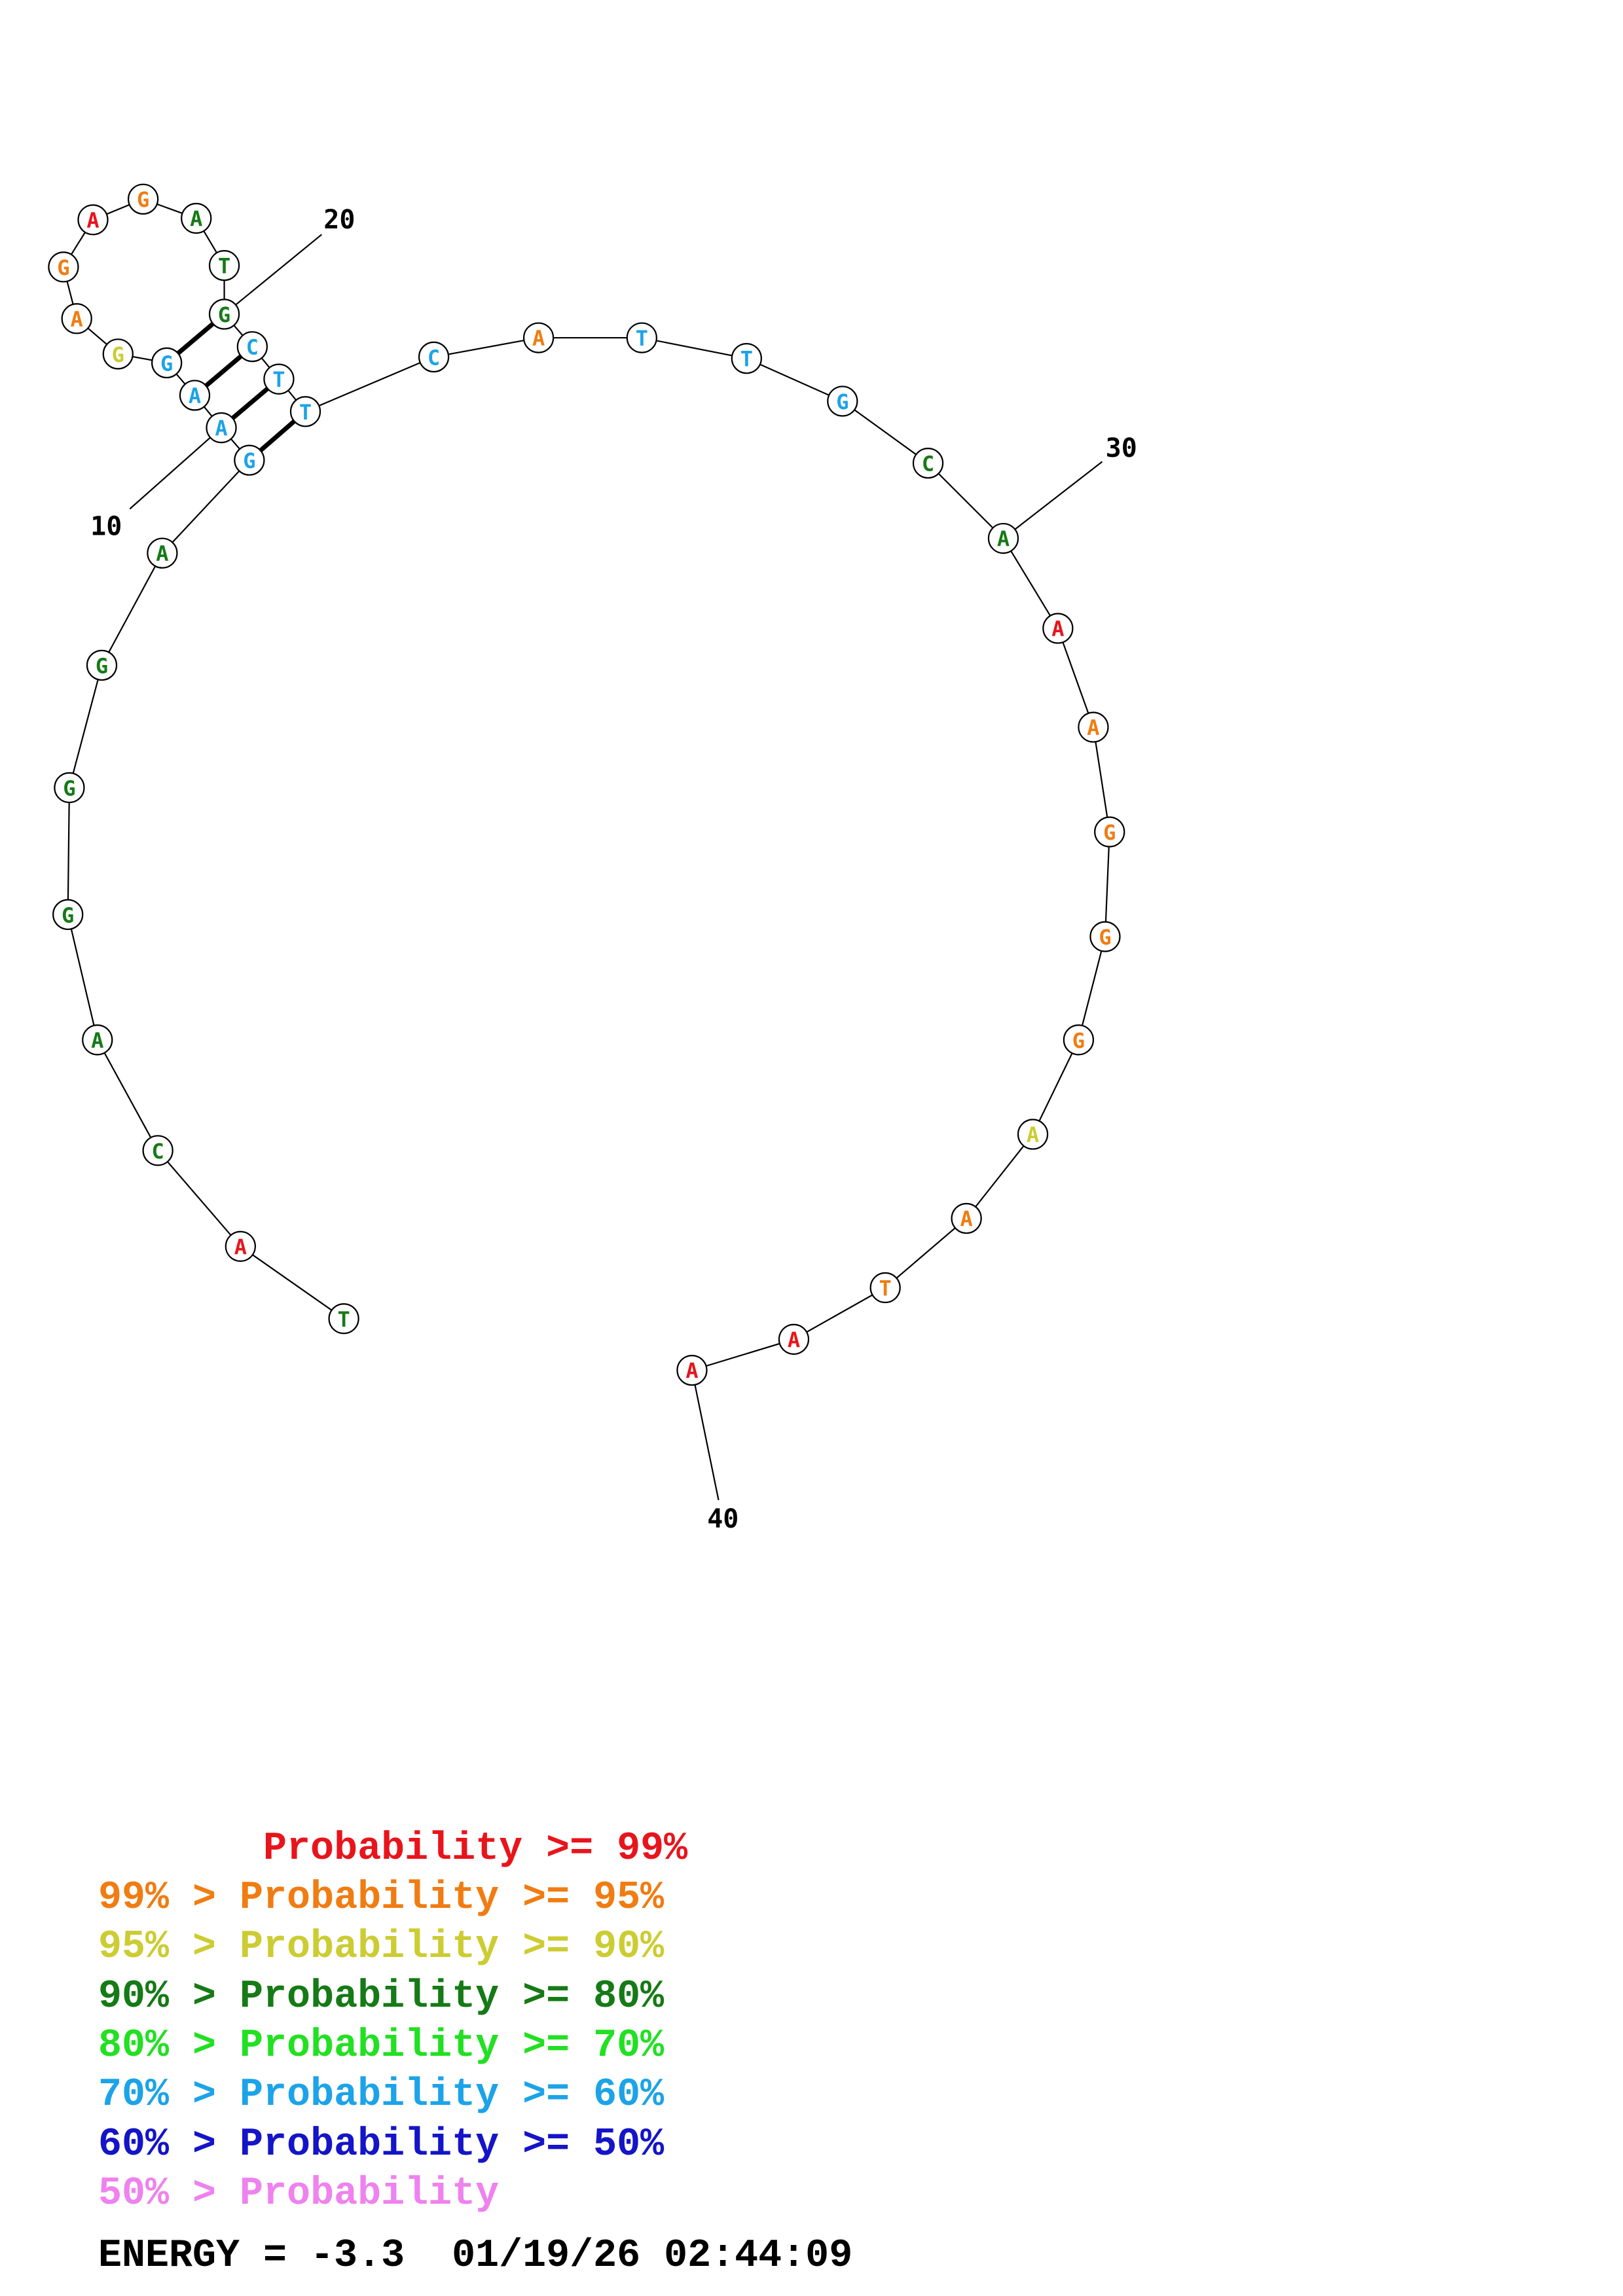 The width and height of the screenshot is (1623, 2296). I want to click on legend-row-prefix, so click(180, 1849).